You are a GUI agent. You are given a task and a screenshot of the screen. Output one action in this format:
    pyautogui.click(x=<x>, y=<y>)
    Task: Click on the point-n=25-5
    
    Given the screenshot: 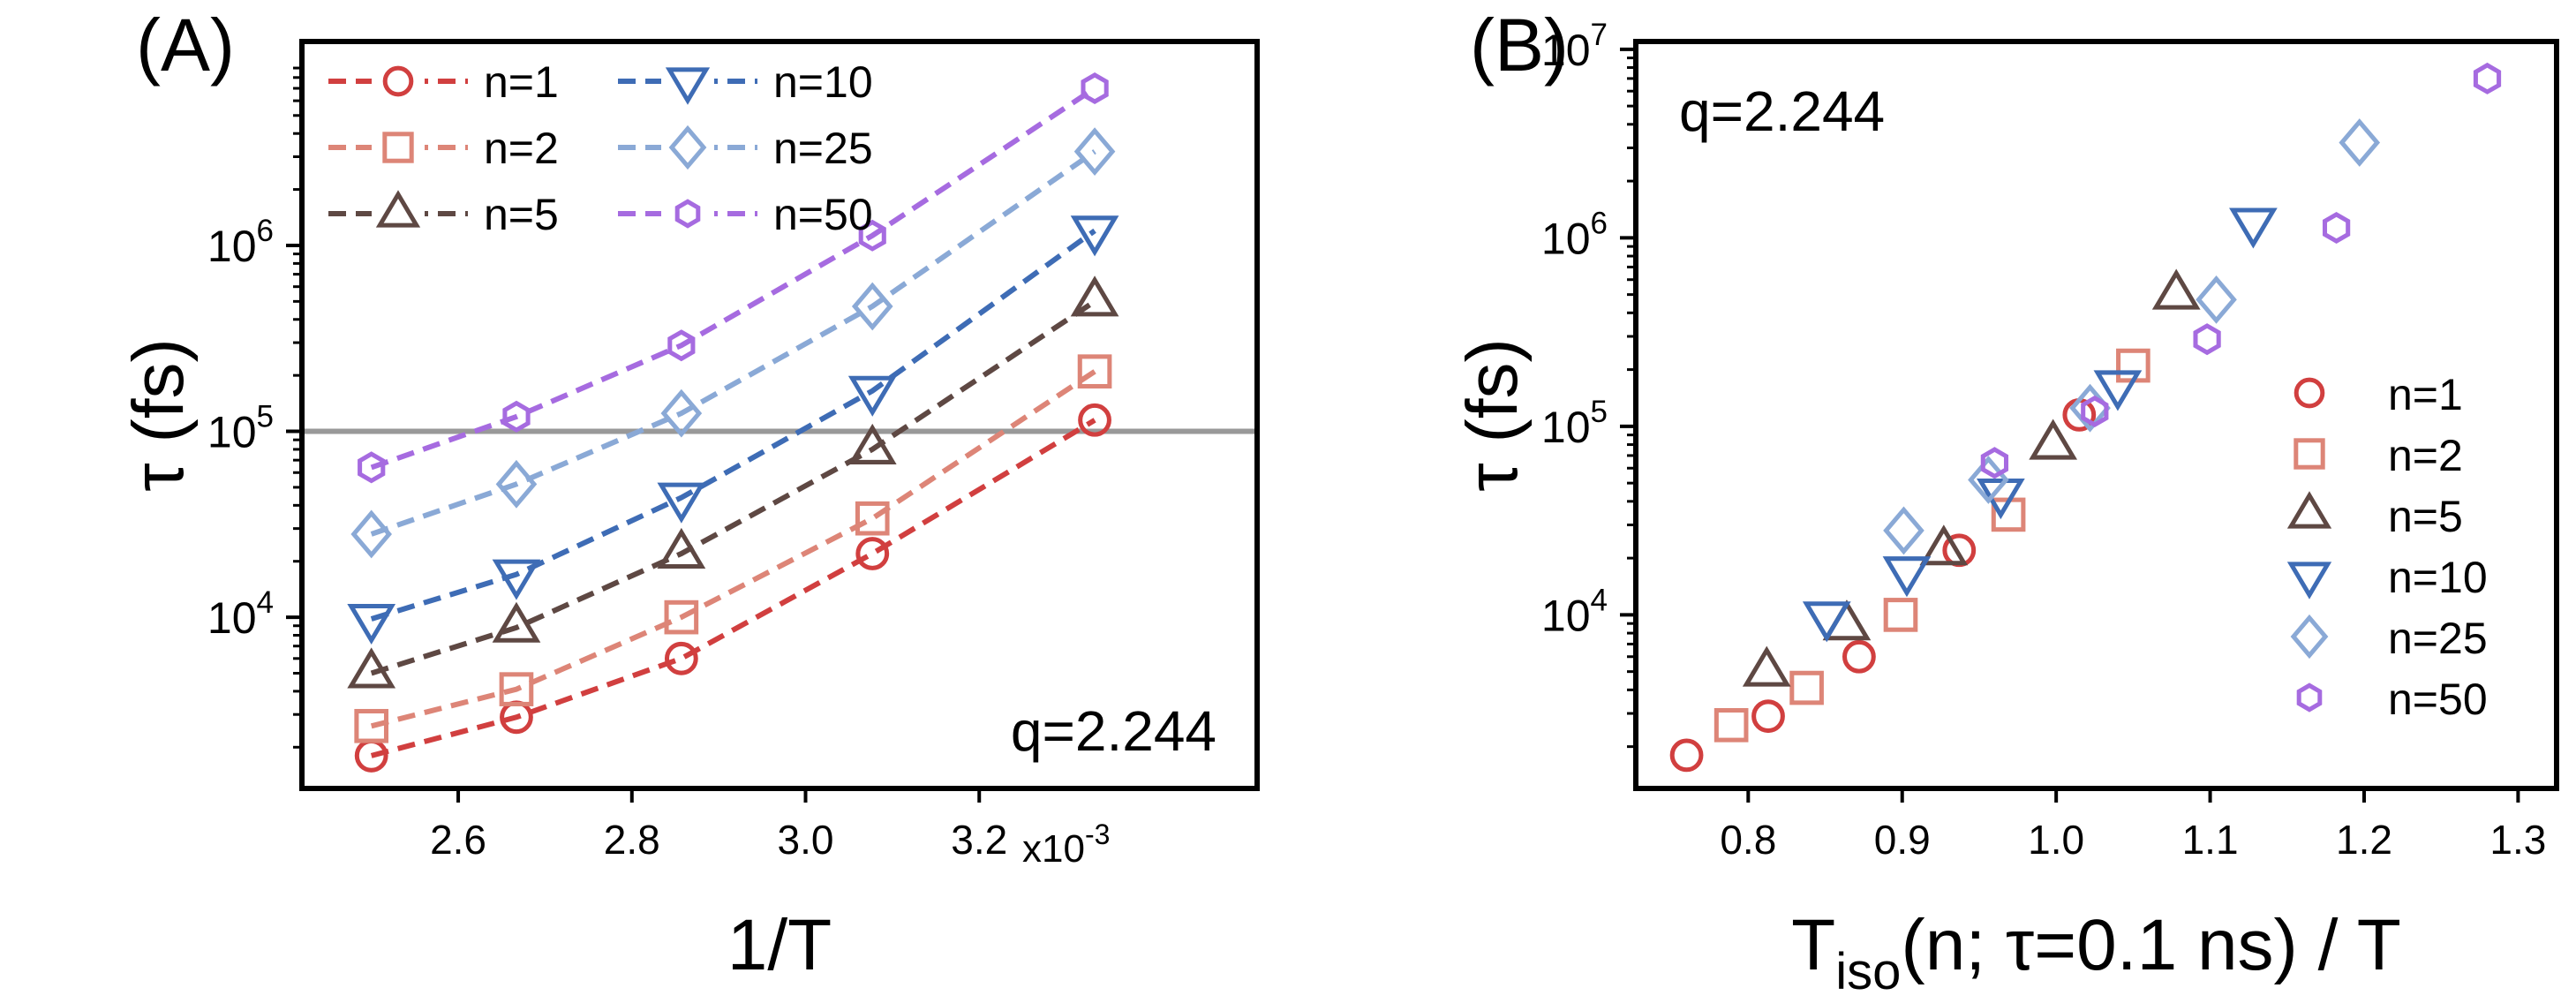 What is the action you would take?
    pyautogui.click(x=1094, y=152)
    